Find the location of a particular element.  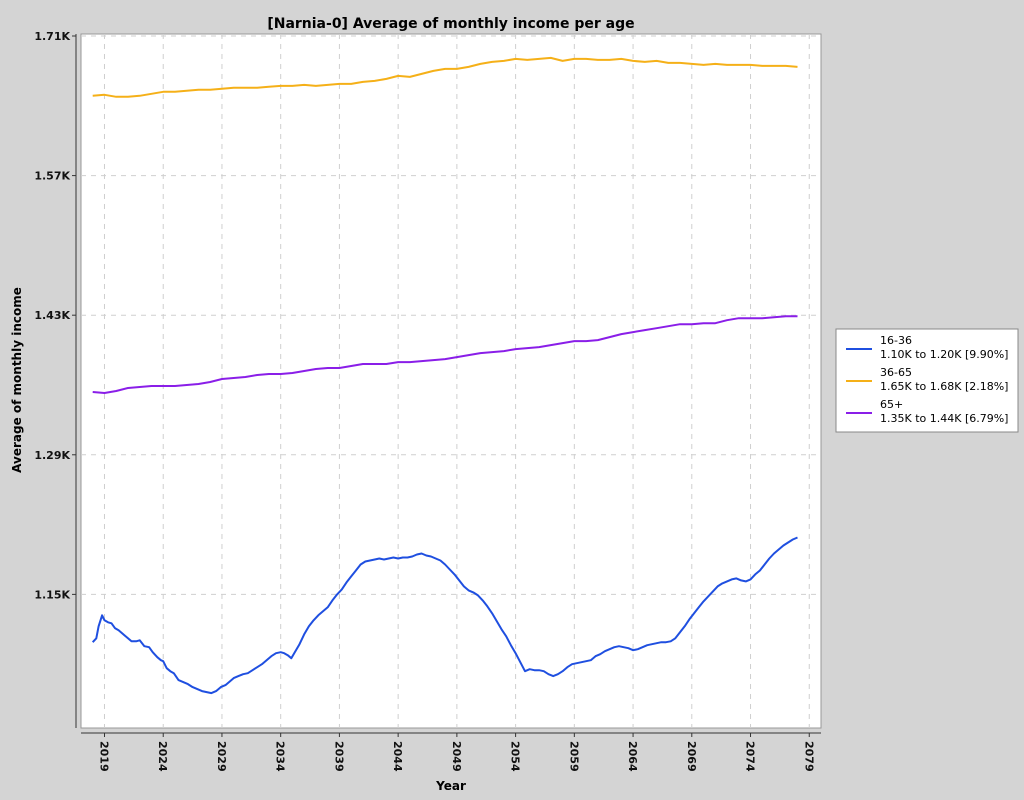

x-tick-label: 2039 is located at coordinates (338, 756).